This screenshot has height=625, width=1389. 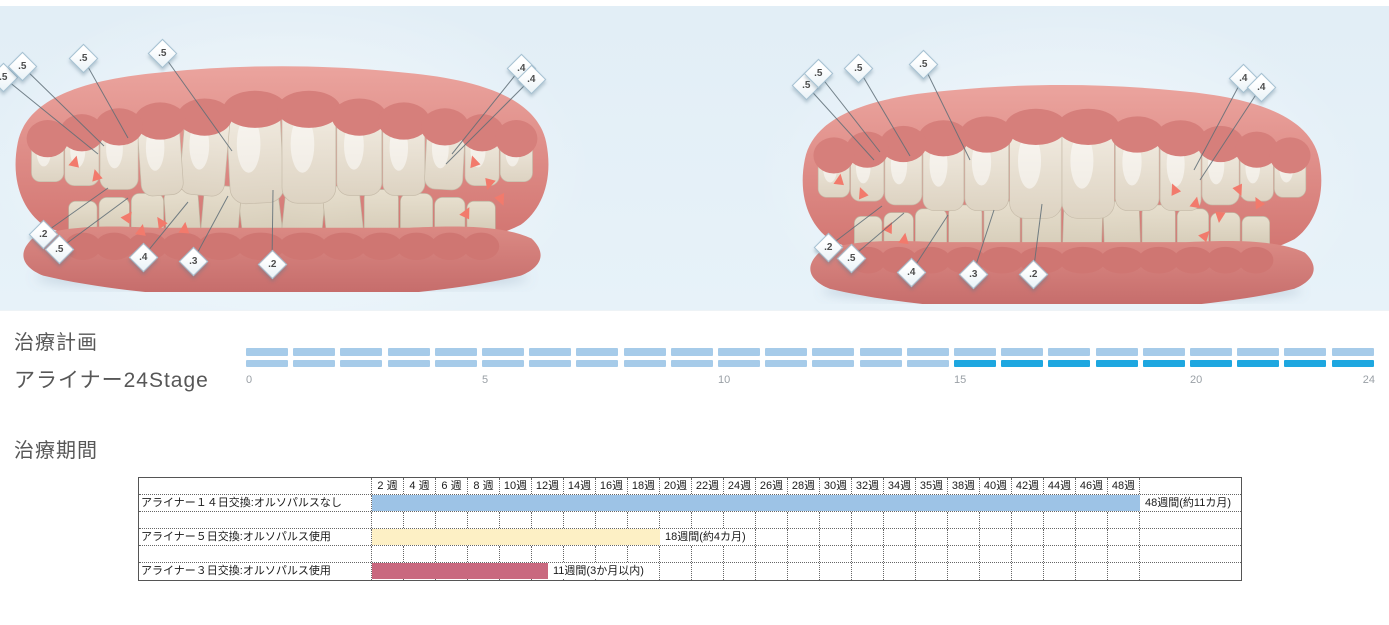 What do you see at coordinates (612, 486) in the screenshot?
I see `table-header-week-8: 16週` at bounding box center [612, 486].